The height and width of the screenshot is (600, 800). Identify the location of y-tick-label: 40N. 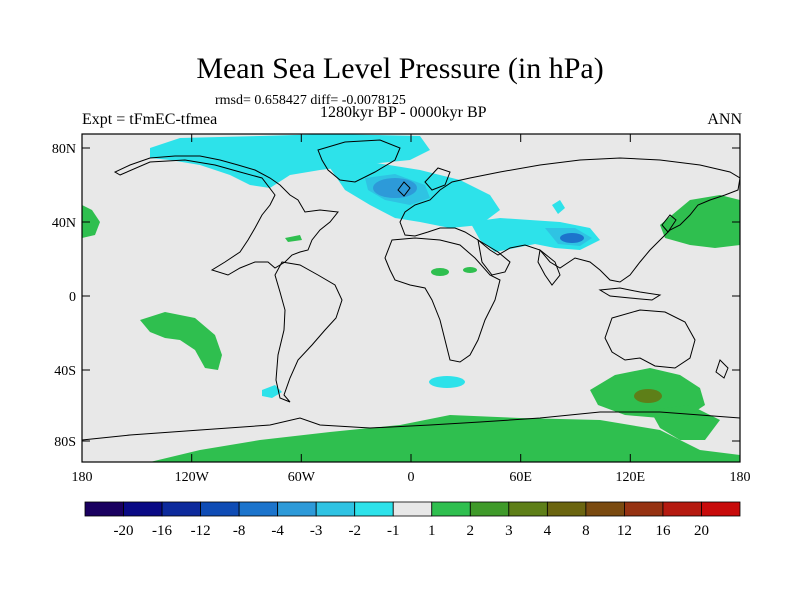
(64, 223).